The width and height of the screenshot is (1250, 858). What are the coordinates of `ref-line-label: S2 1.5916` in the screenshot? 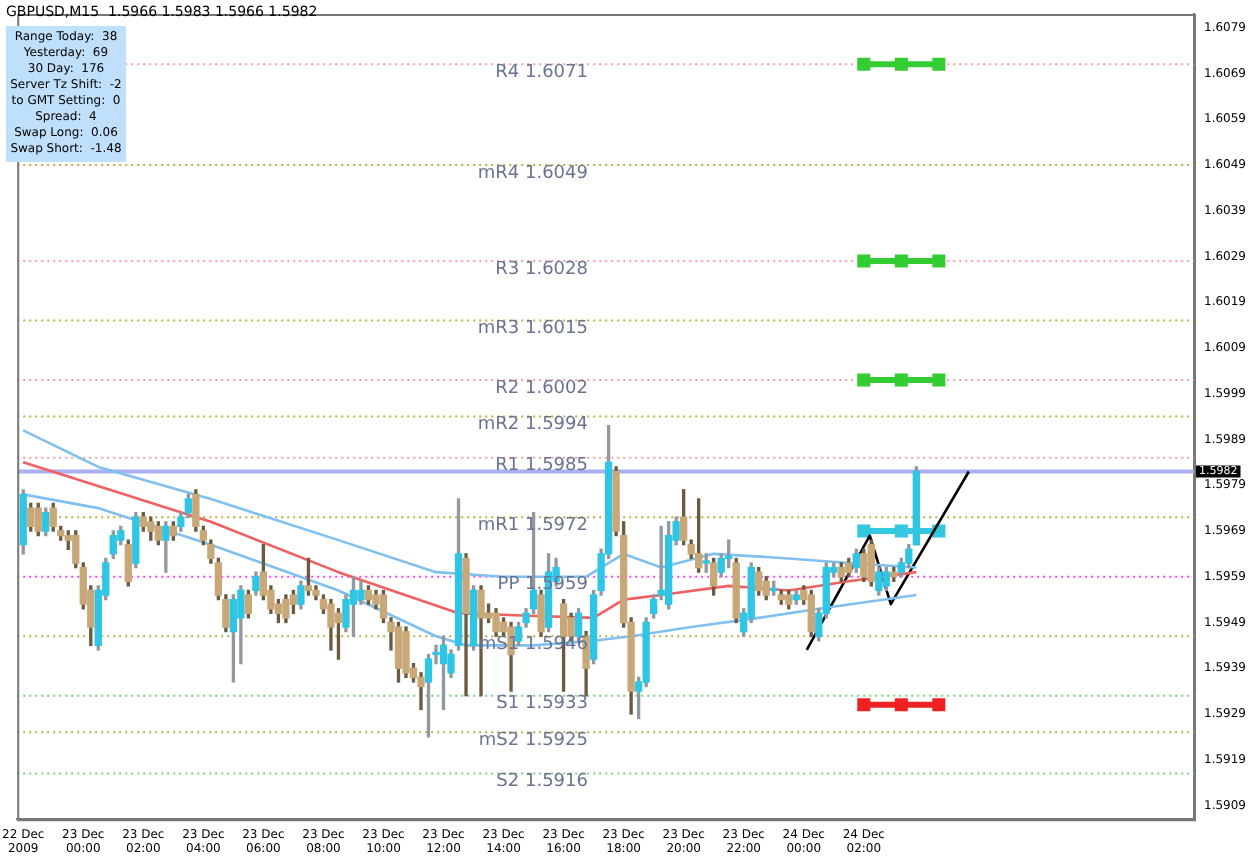 It's located at (542, 782).